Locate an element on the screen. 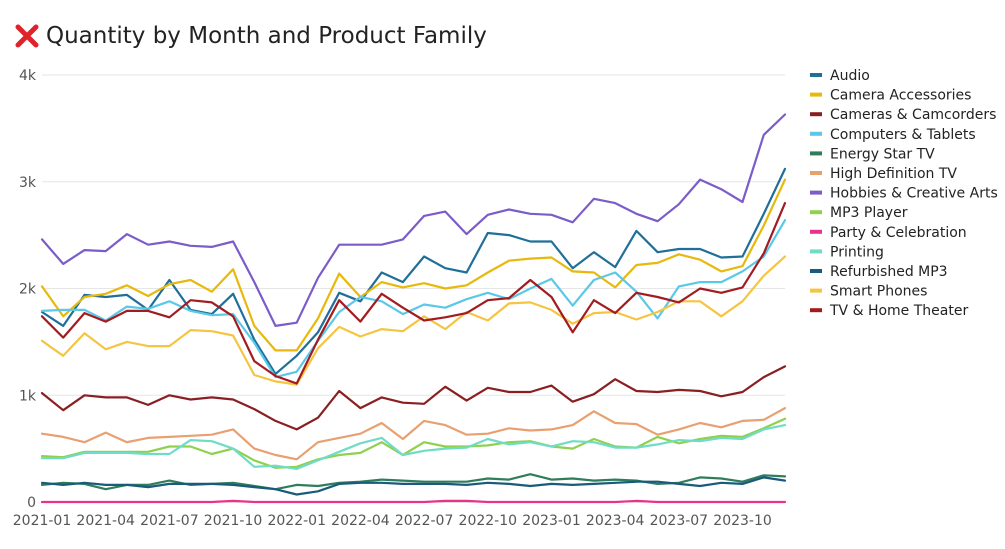  y-axis-ticks: 0 1k 2k 3k 4k is located at coordinates (28, 289).